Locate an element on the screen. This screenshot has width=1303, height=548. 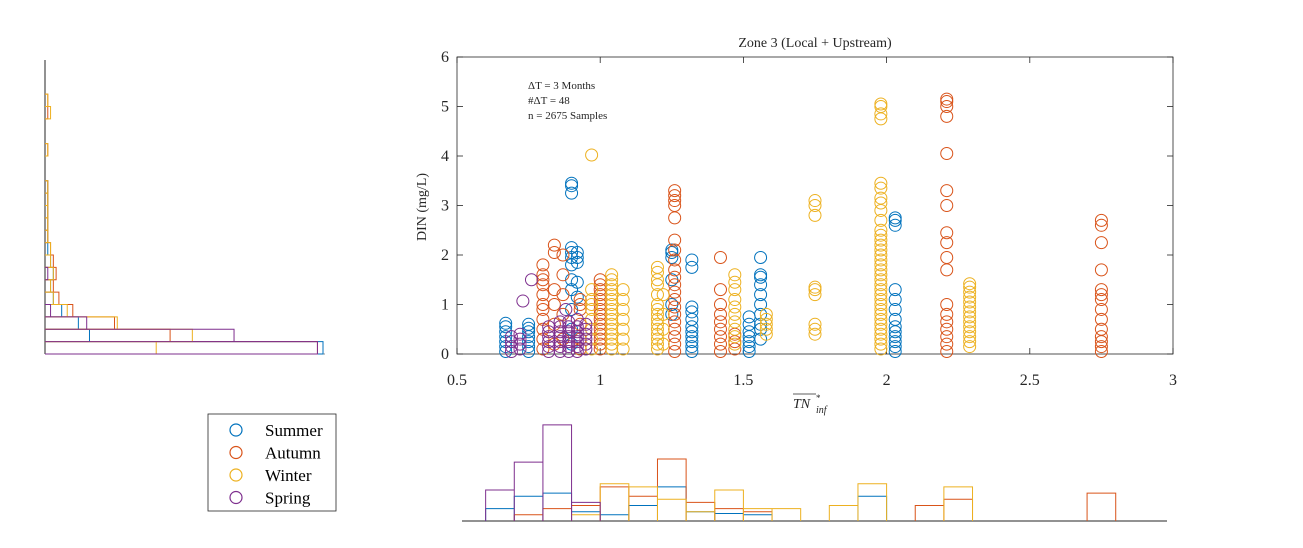
bottom-hist-autumn is located at coordinates (815, 489).